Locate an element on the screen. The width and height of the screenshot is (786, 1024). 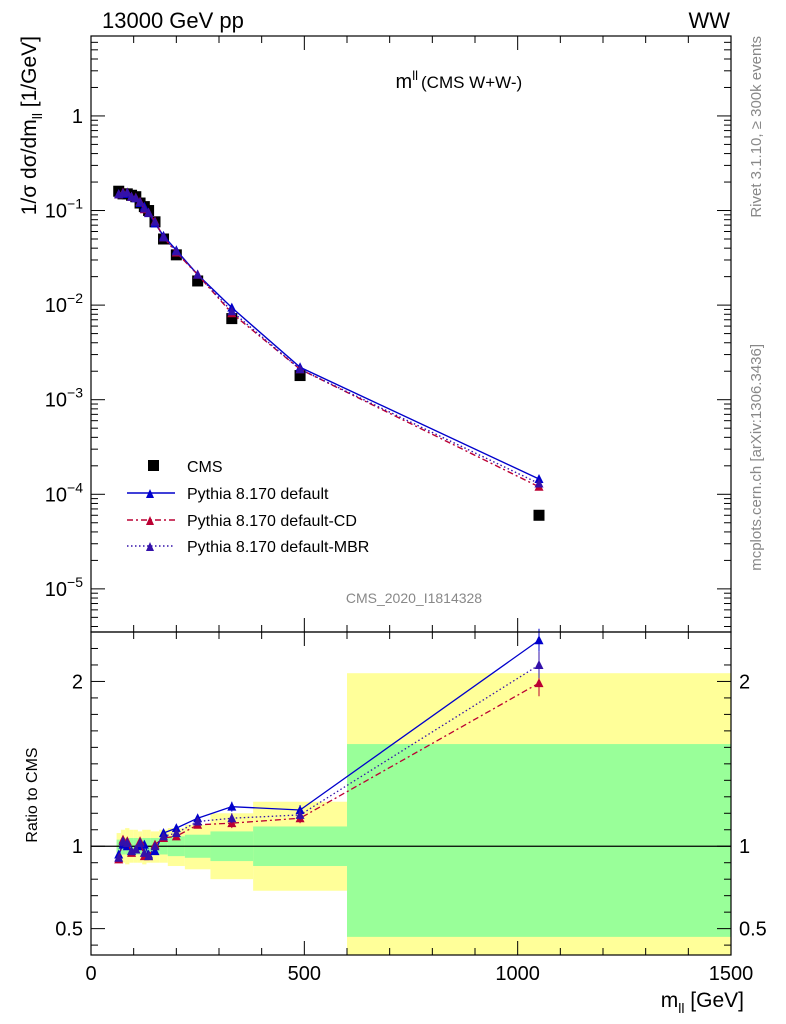
ratio-y-axis-label: Ratio to CMS is located at coordinates (32, 794).